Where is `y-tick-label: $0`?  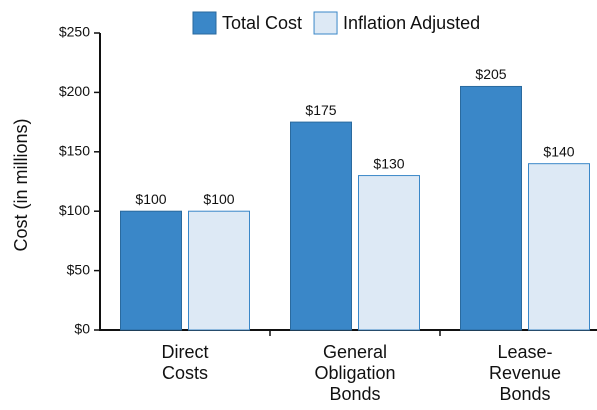 y-tick-label: $0 is located at coordinates (82, 329).